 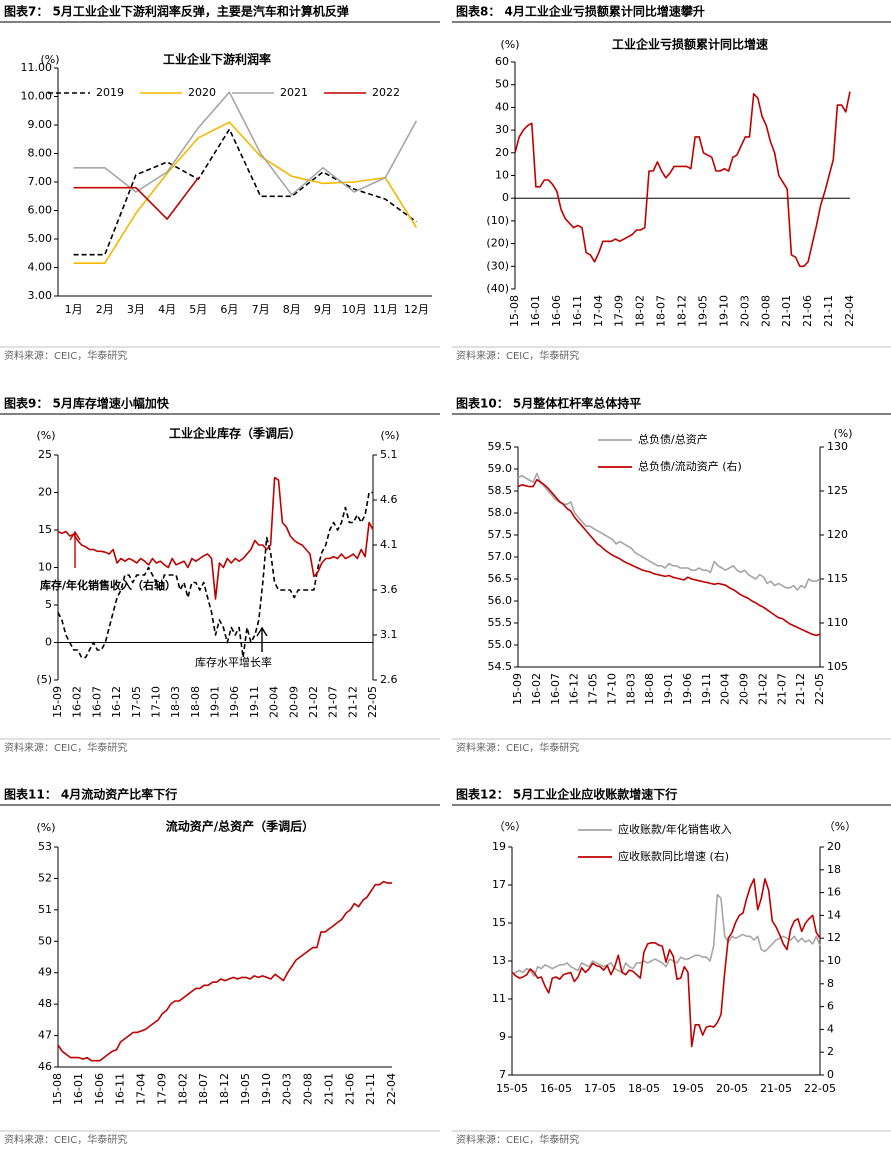 I want to click on x-tick-label: 20-09, so click(x=293, y=702).